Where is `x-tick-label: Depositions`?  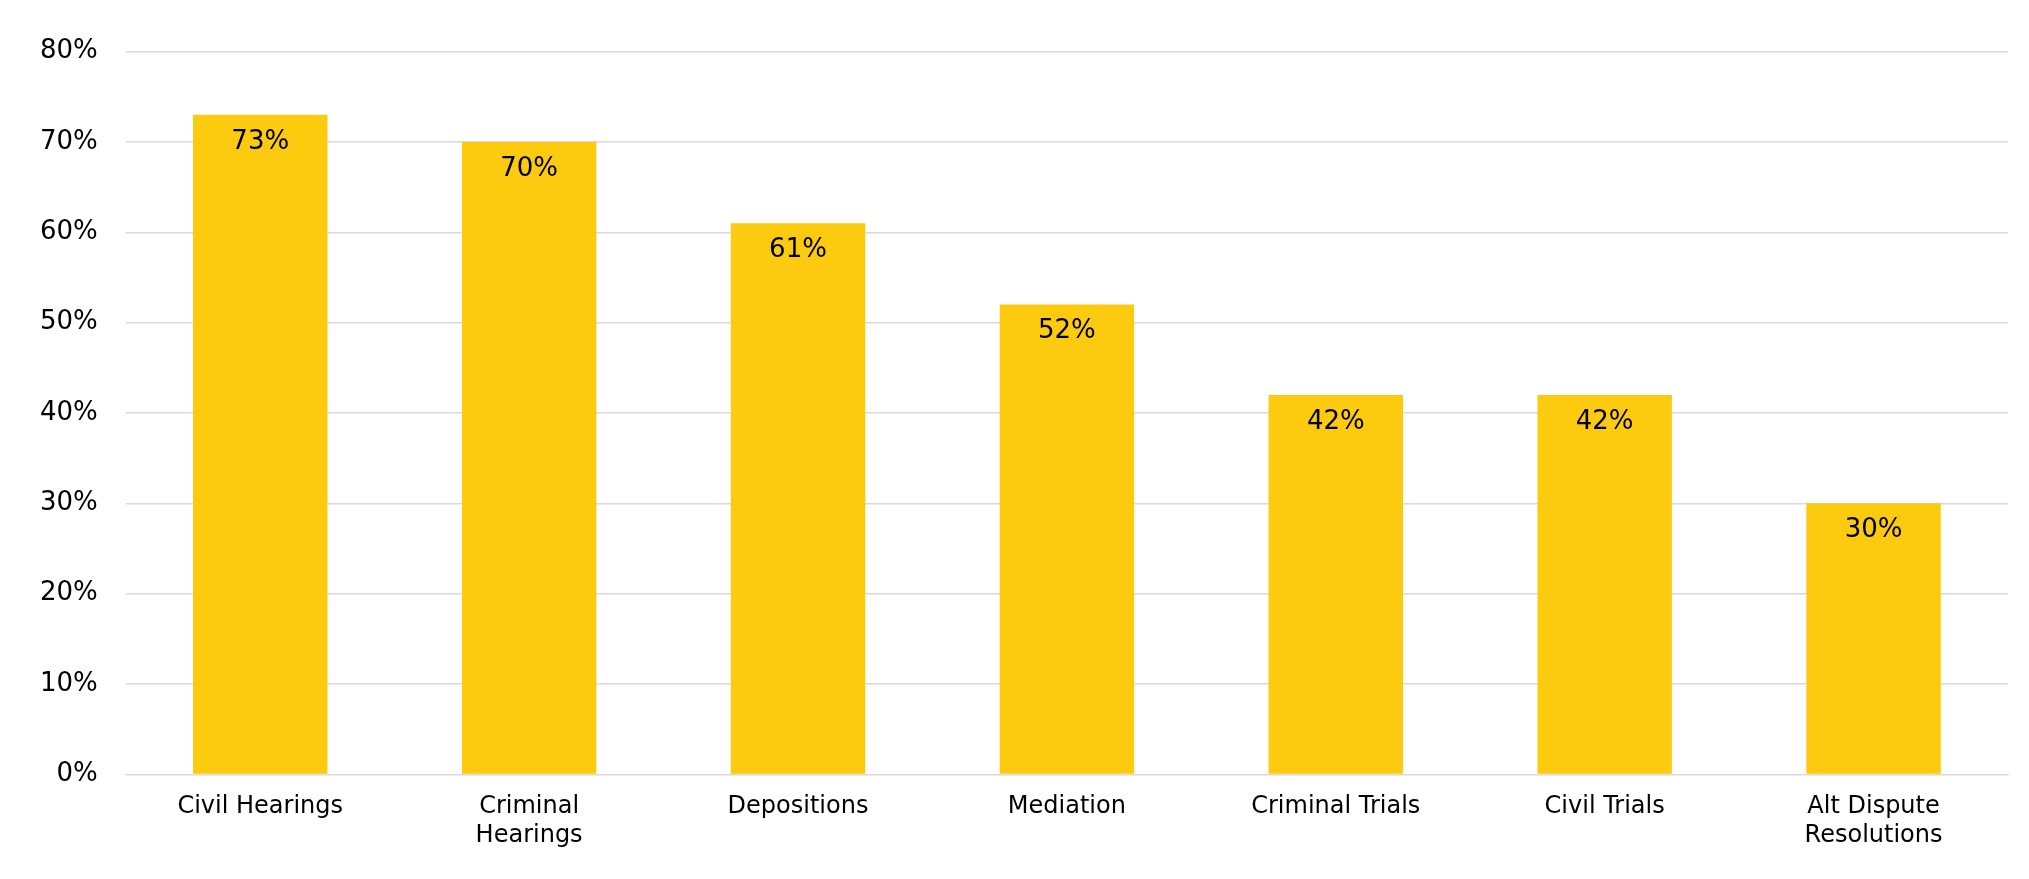
x-tick-label: Depositions is located at coordinates (798, 805).